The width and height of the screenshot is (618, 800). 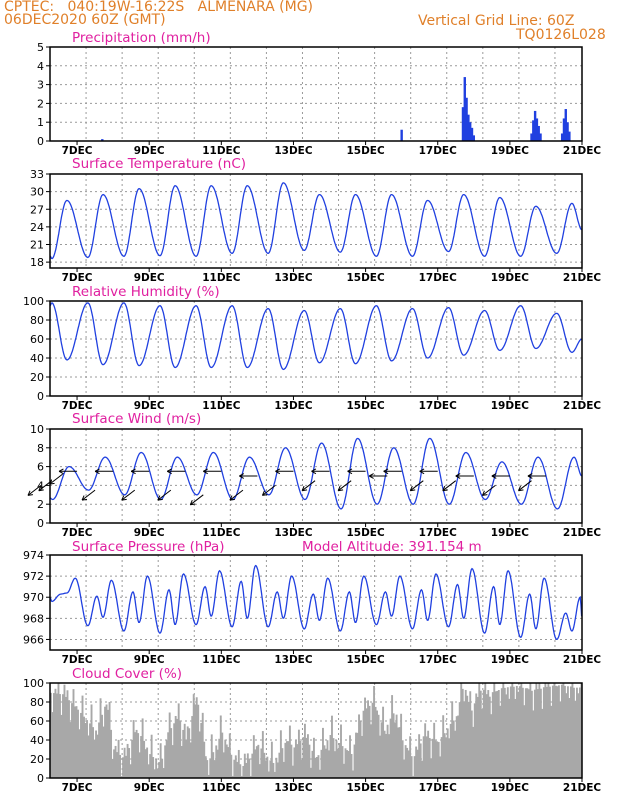 I want to click on pressure-xtick-label: 21DEC, so click(x=582, y=660).